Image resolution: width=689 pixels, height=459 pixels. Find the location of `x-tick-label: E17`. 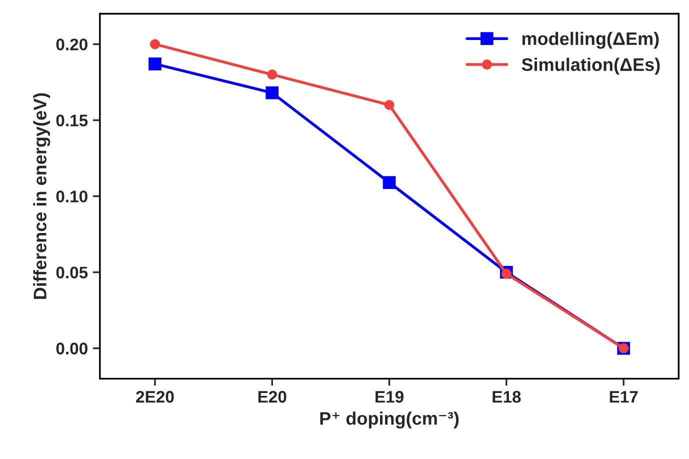

x-tick-label: E17 is located at coordinates (624, 397).